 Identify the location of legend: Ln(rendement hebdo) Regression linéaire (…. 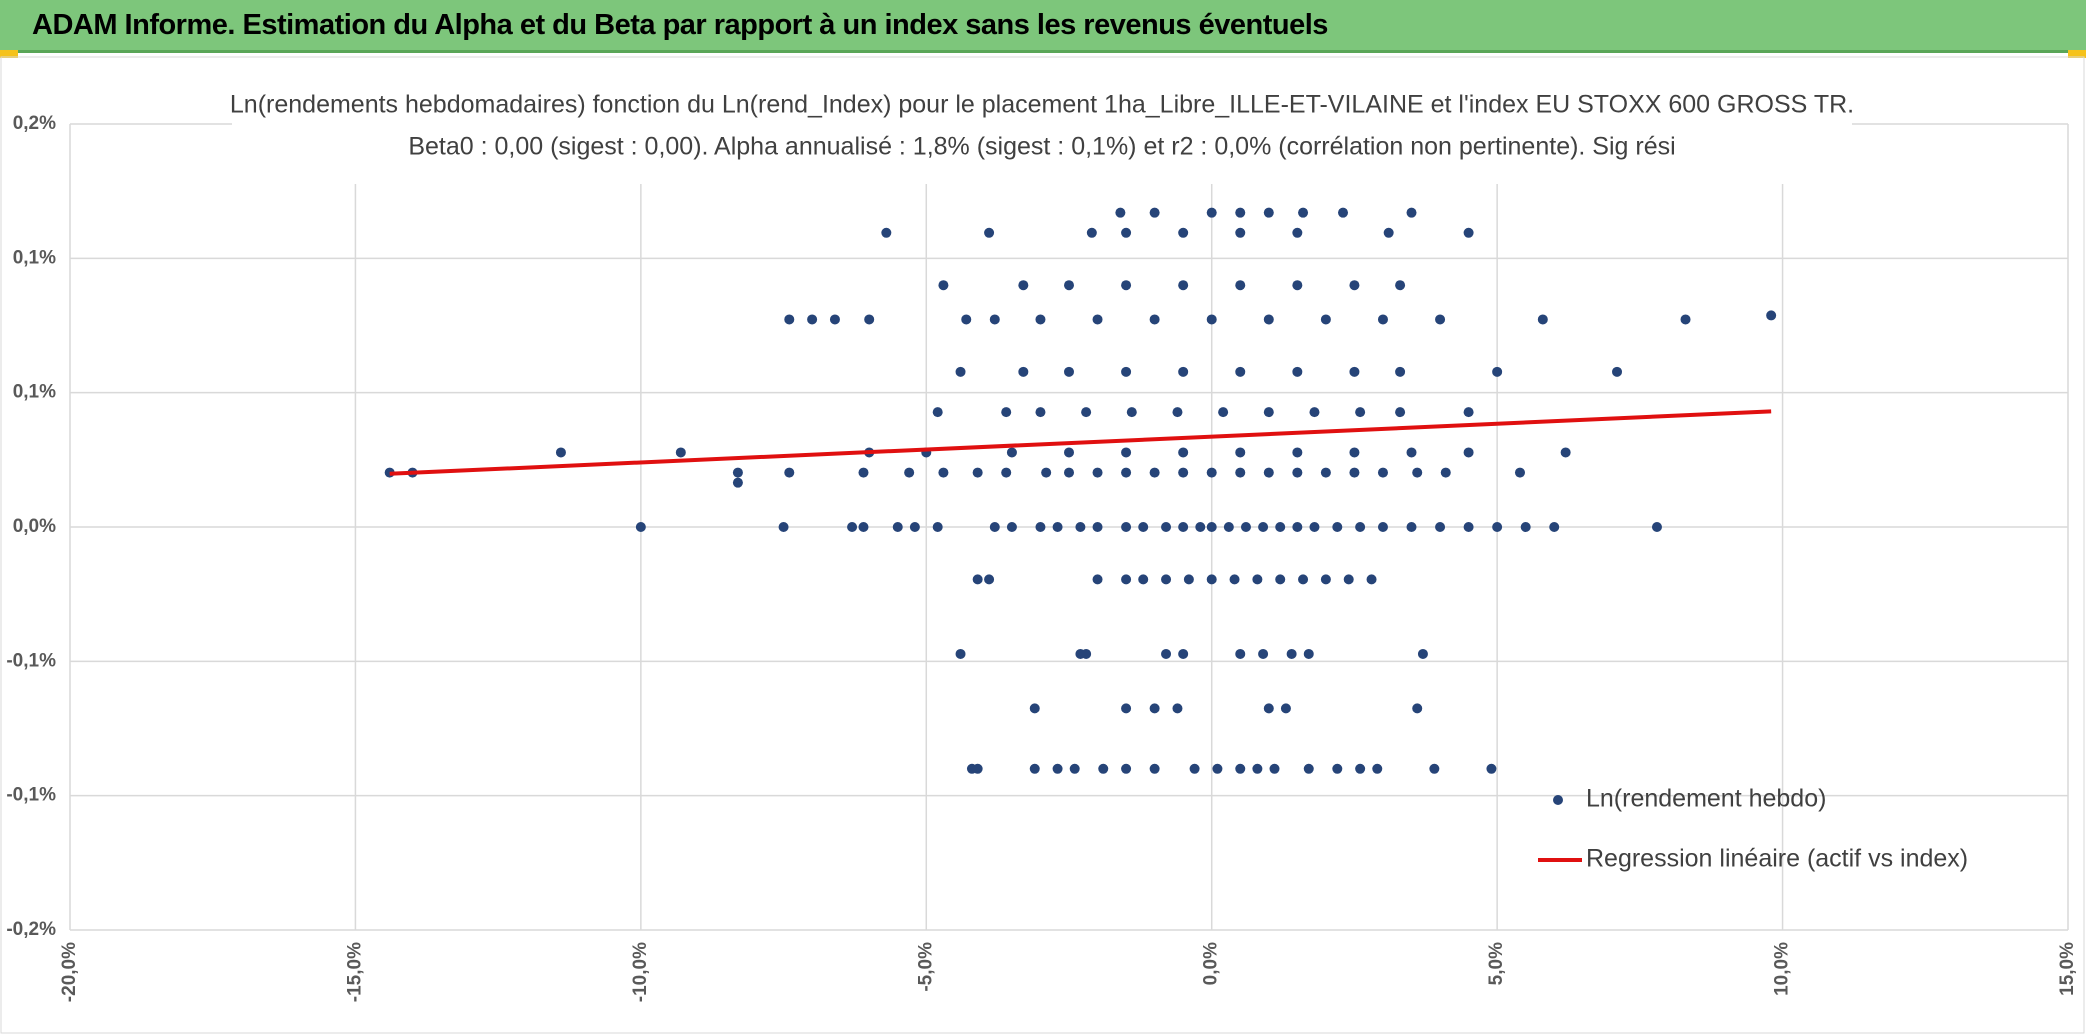
(1753, 829).